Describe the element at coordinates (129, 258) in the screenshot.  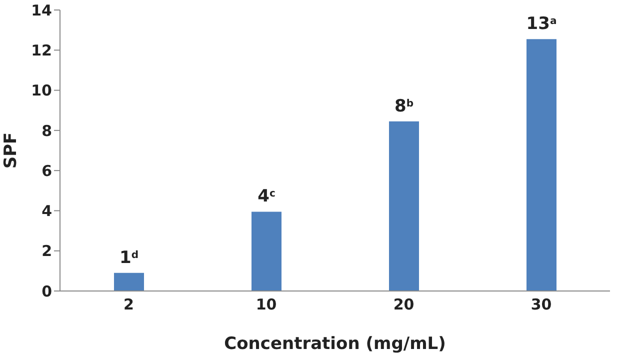
I see `data-label: 1$^{d}$` at that location.